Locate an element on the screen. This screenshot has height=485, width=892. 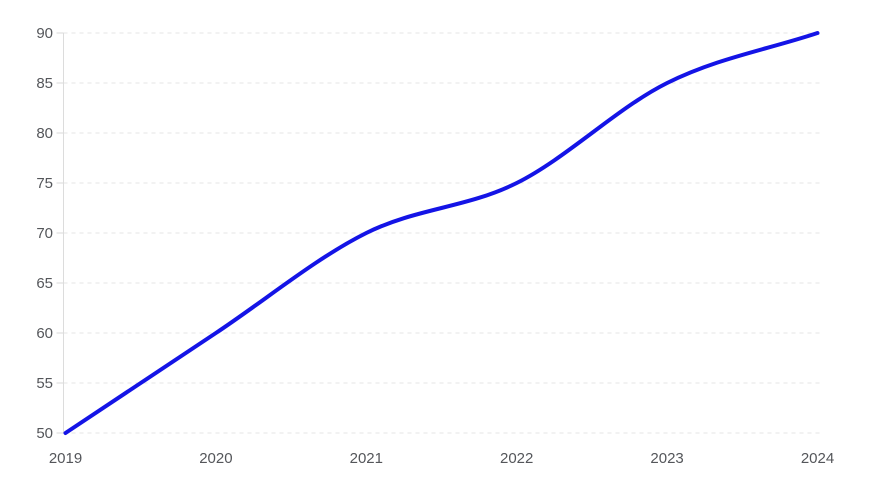
x-tick-label: 2021 is located at coordinates (366, 458).